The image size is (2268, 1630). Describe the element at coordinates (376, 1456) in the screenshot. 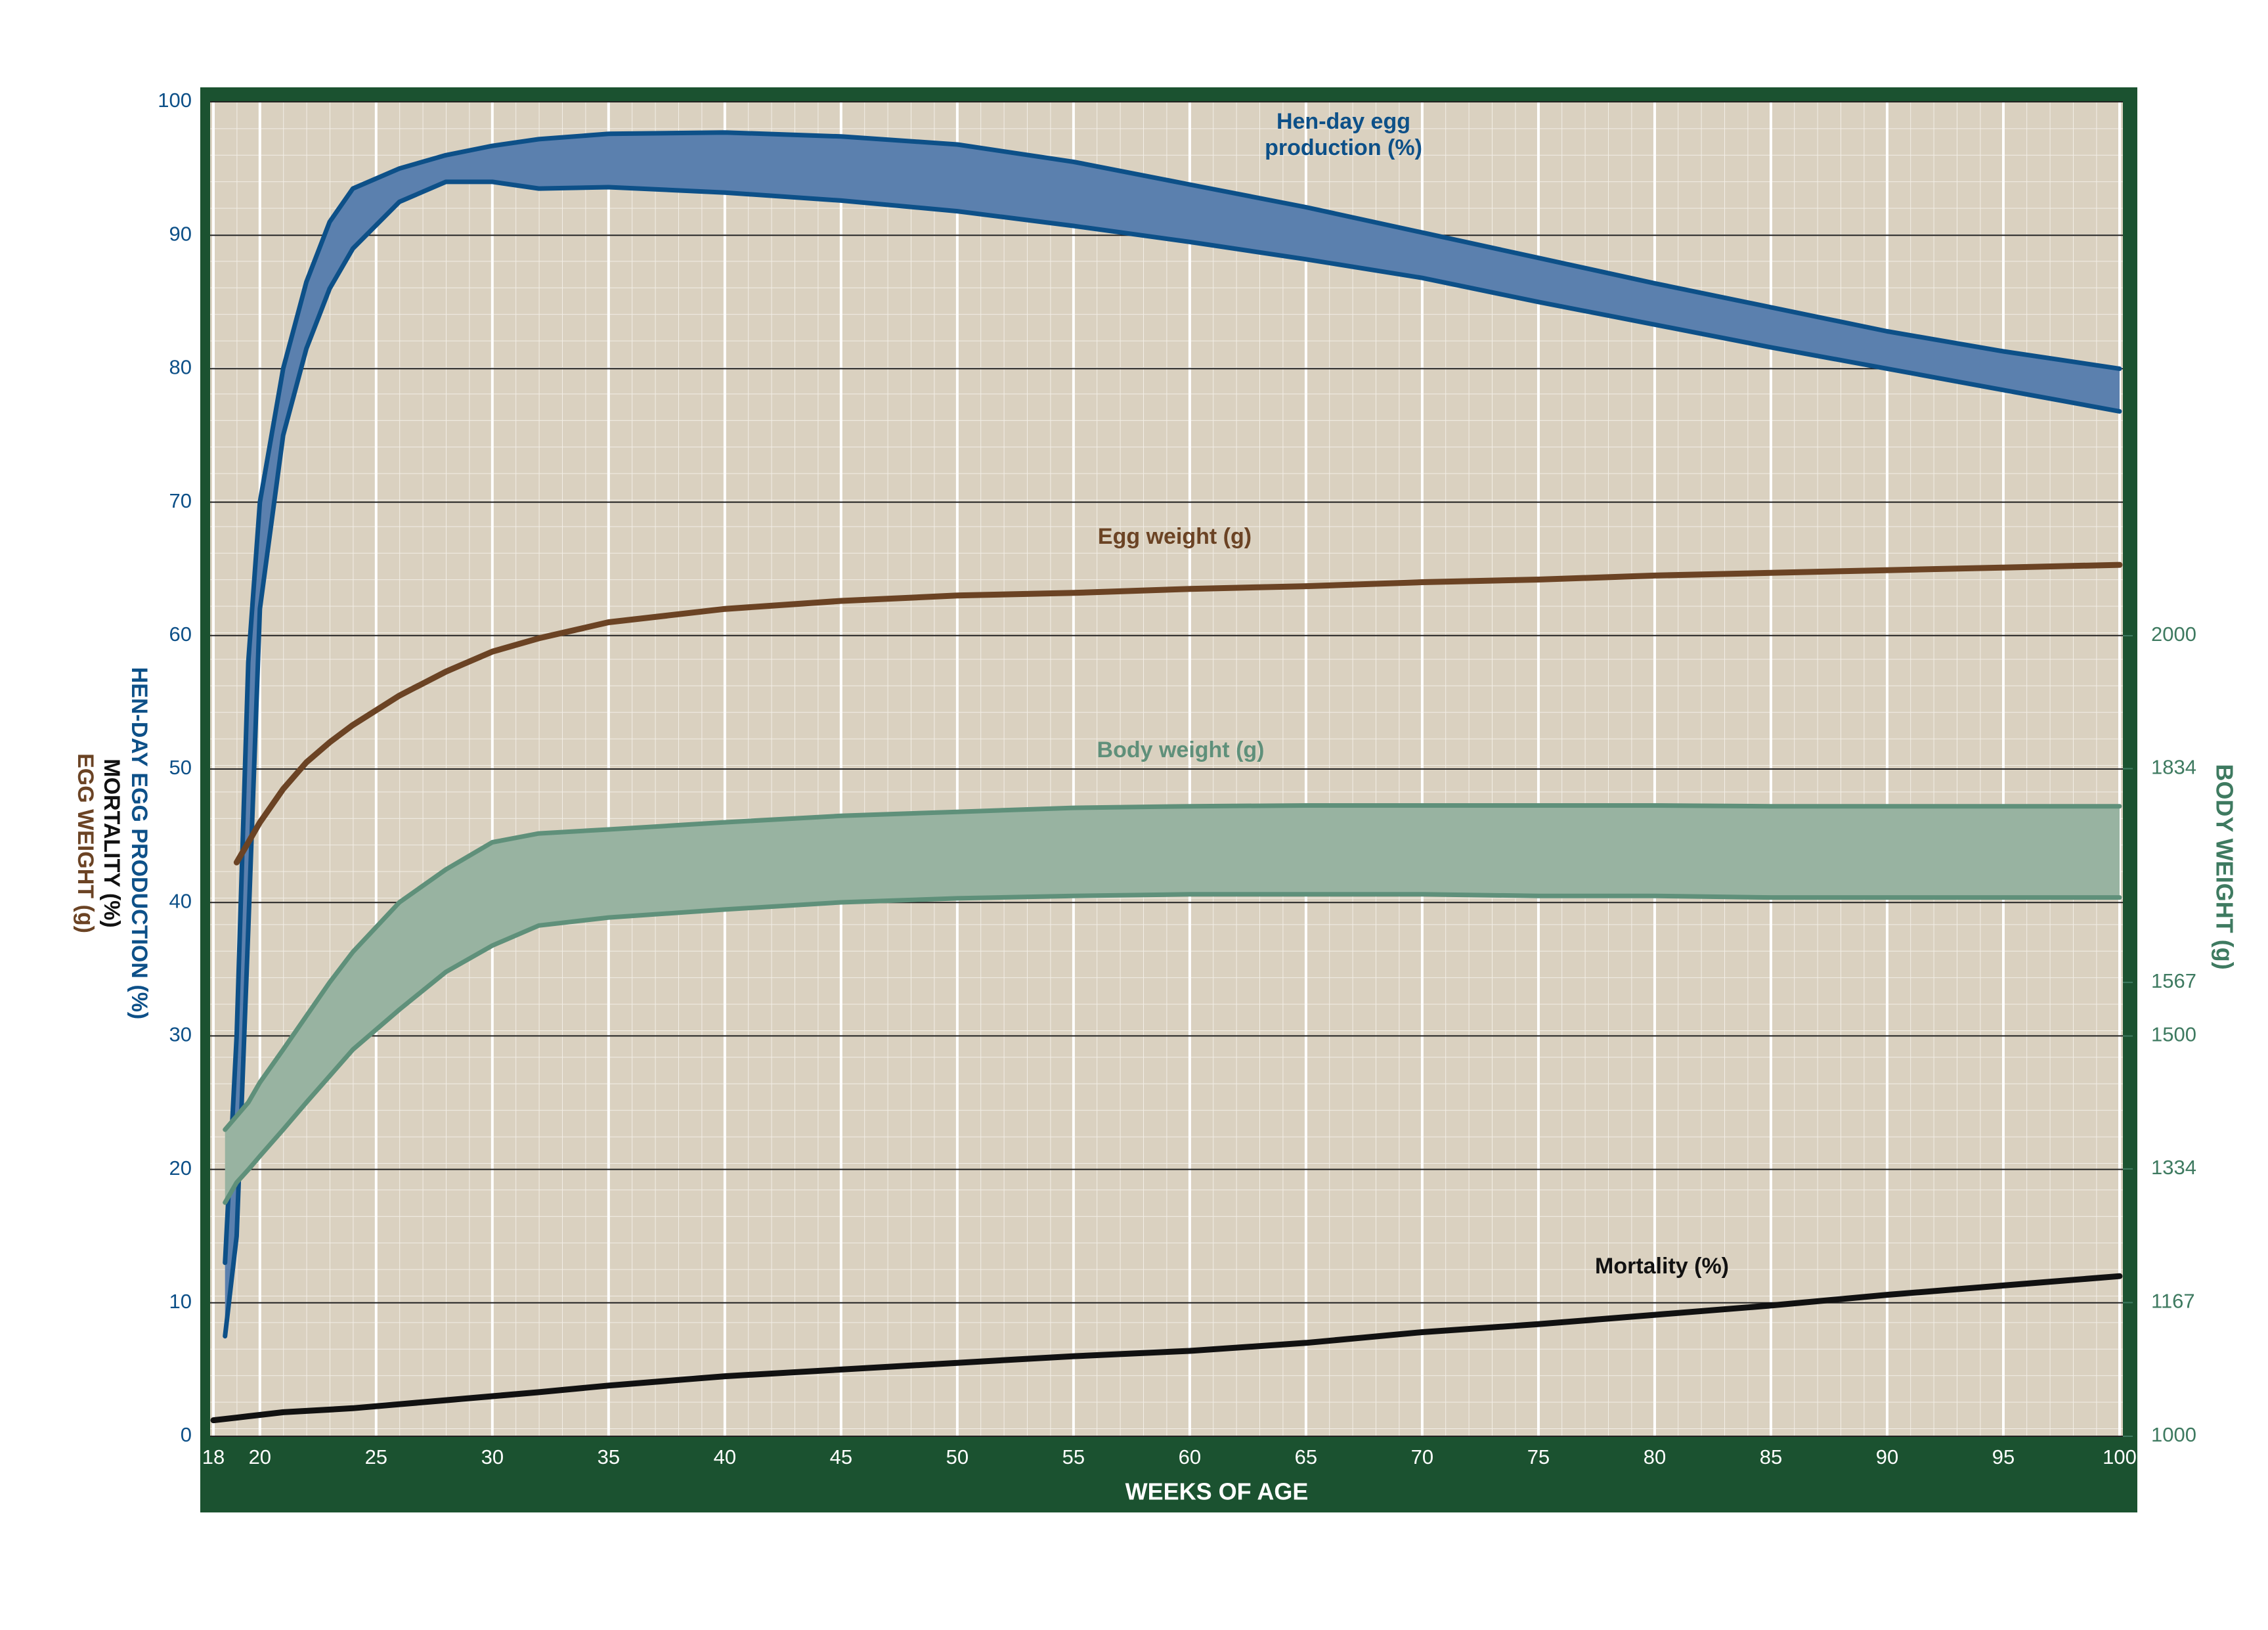

I see `x-tick-label: 25` at that location.